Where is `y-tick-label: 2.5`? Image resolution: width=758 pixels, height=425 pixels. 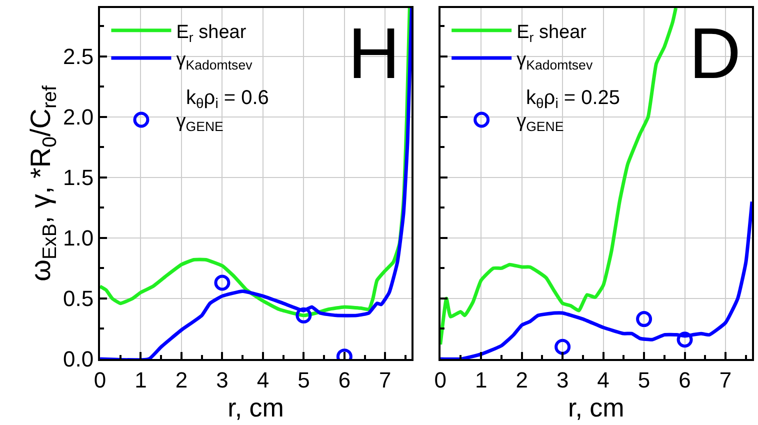
y-tick-label: 2.5 is located at coordinates (78, 57).